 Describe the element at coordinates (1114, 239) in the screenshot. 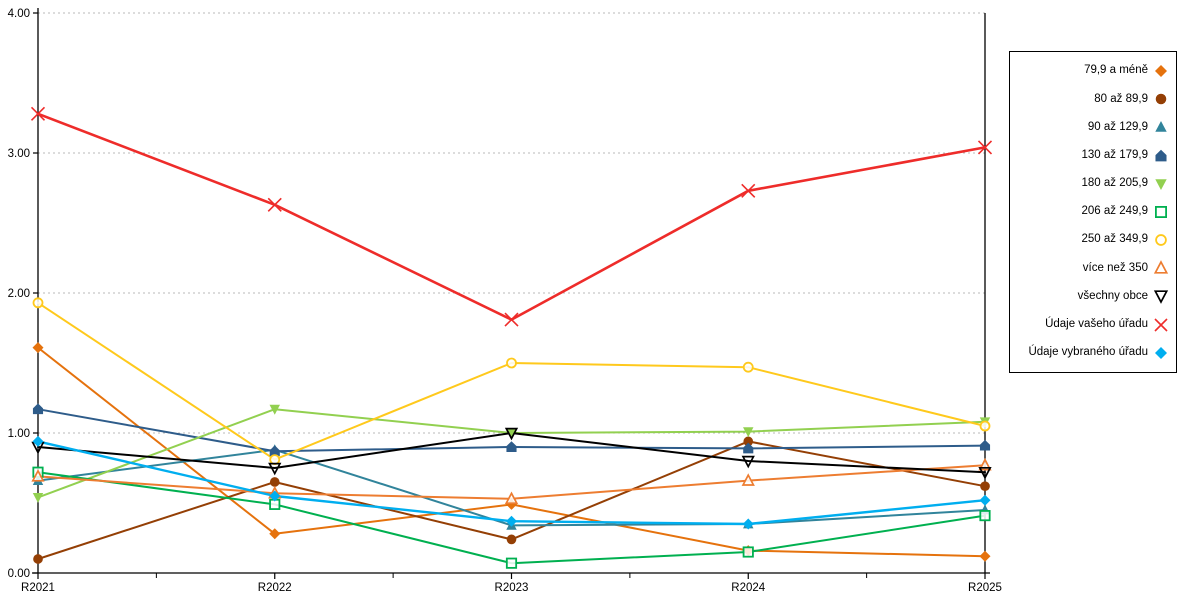

I see `legend-item-label: 250 až 349,9` at that location.